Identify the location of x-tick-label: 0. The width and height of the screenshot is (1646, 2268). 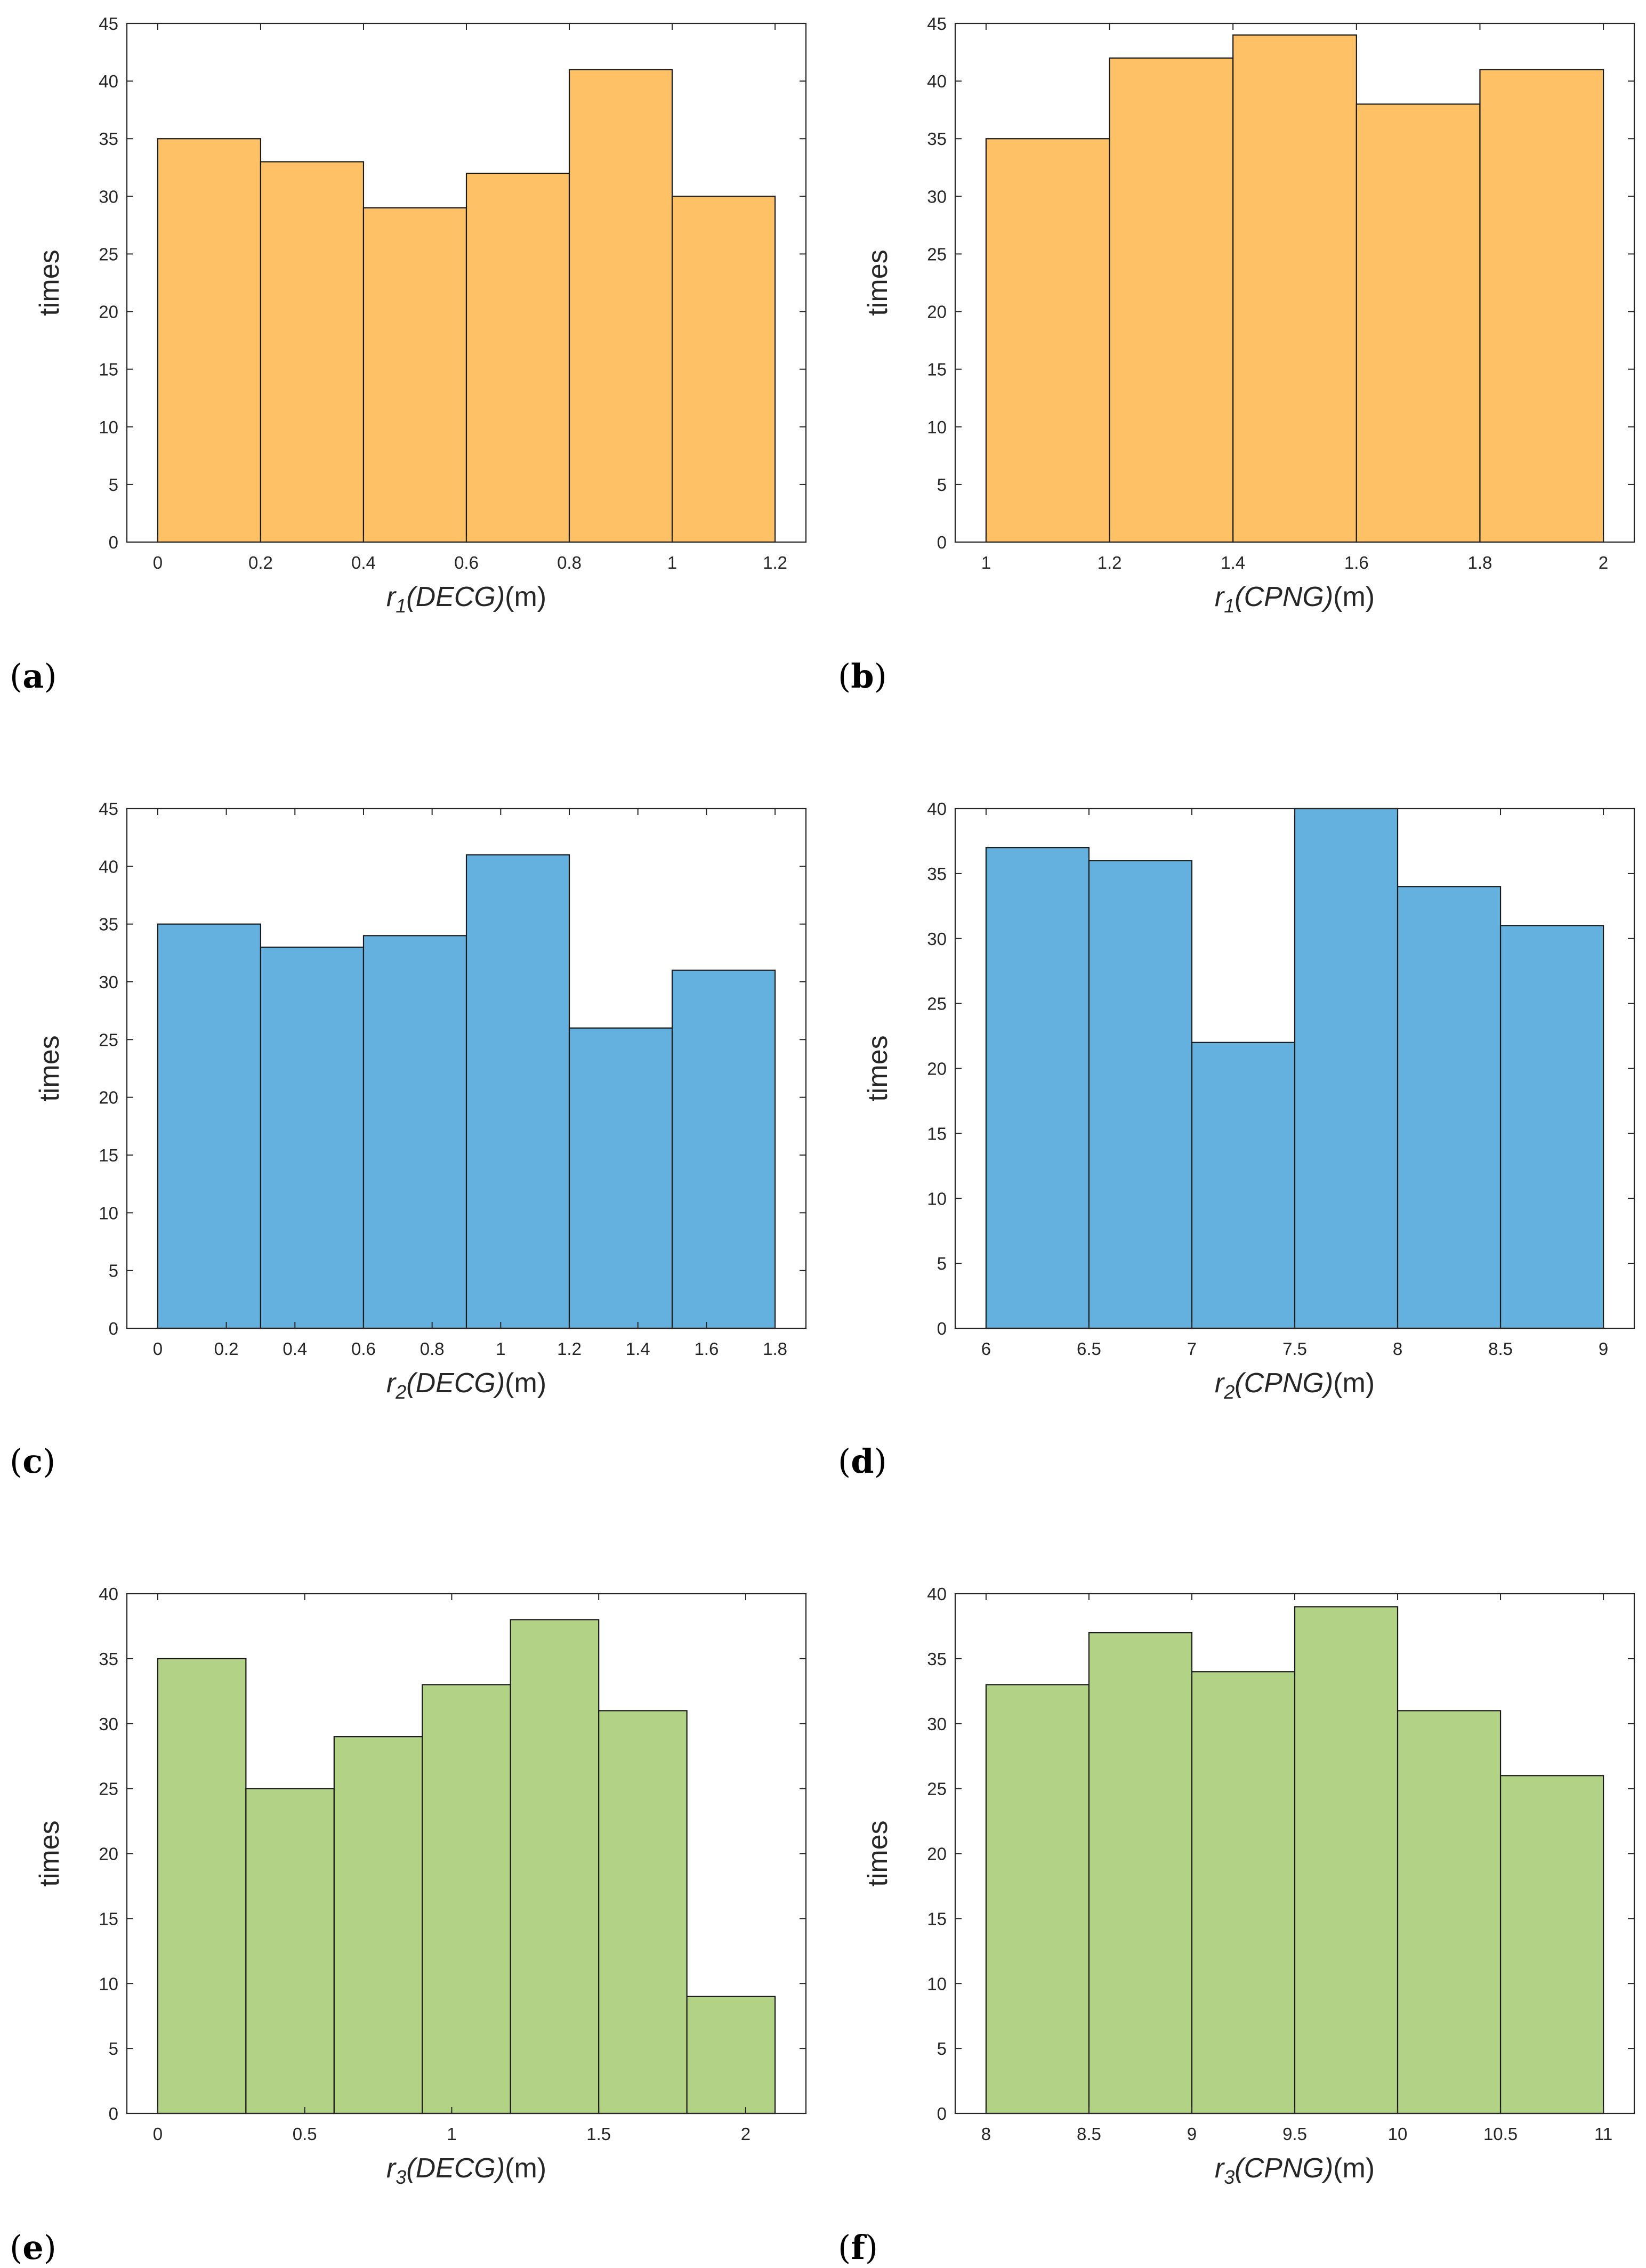
(158, 1349).